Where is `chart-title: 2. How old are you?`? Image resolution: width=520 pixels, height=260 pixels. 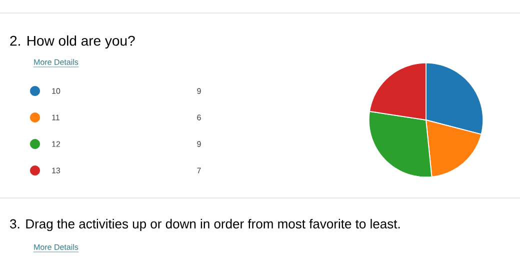
chart-title: 2. How old are you? is located at coordinates (72, 42).